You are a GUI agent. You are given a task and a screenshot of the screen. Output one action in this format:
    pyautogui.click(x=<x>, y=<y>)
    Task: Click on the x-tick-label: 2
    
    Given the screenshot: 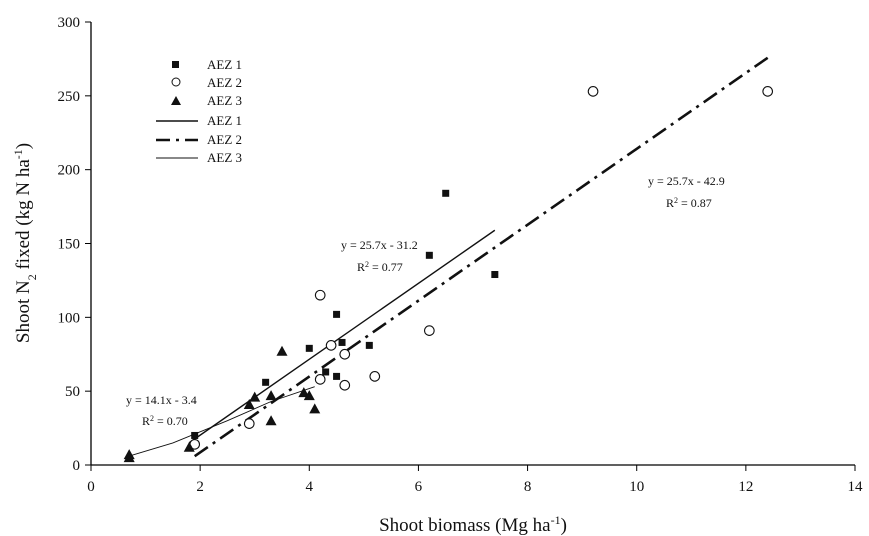 What is the action you would take?
    pyautogui.click(x=200, y=487)
    